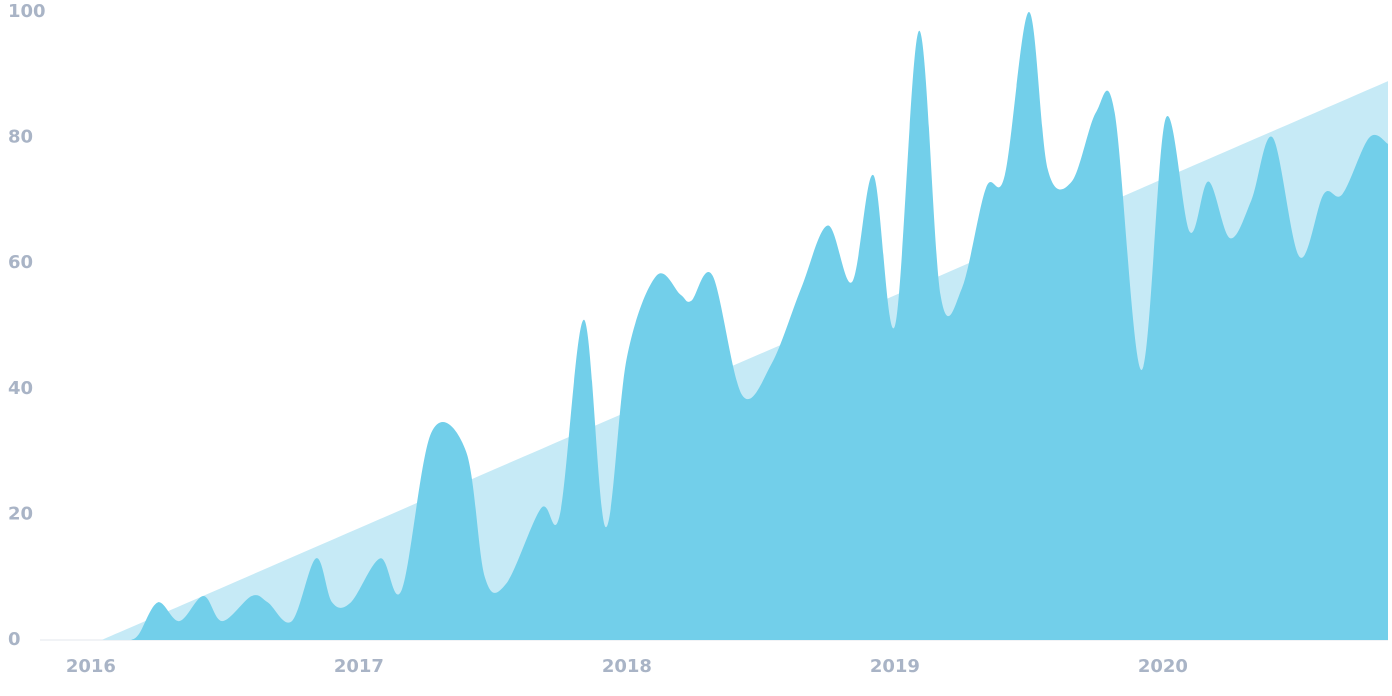 Image resolution: width=1392 pixels, height=696 pixels. Describe the element at coordinates (627, 666) in the screenshot. I see `x-tick-label: 2018` at that location.